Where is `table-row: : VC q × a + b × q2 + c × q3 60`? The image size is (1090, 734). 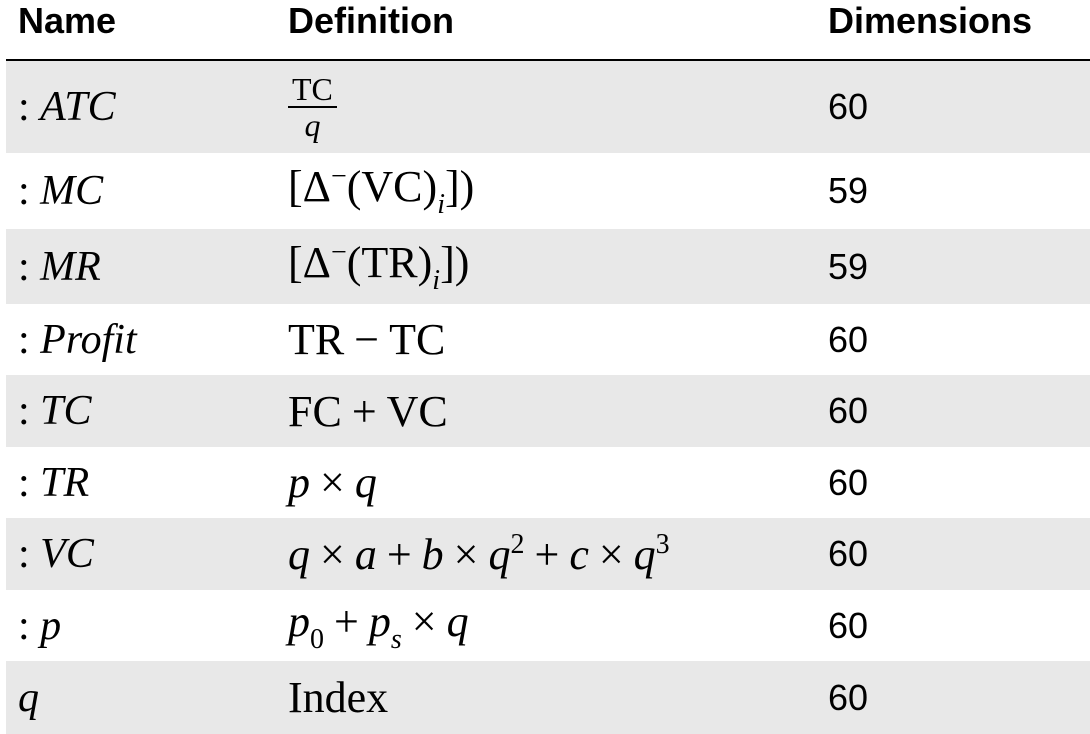
table-row: : VC q × a + b × q2 + c × q3 60 is located at coordinates (548, 554).